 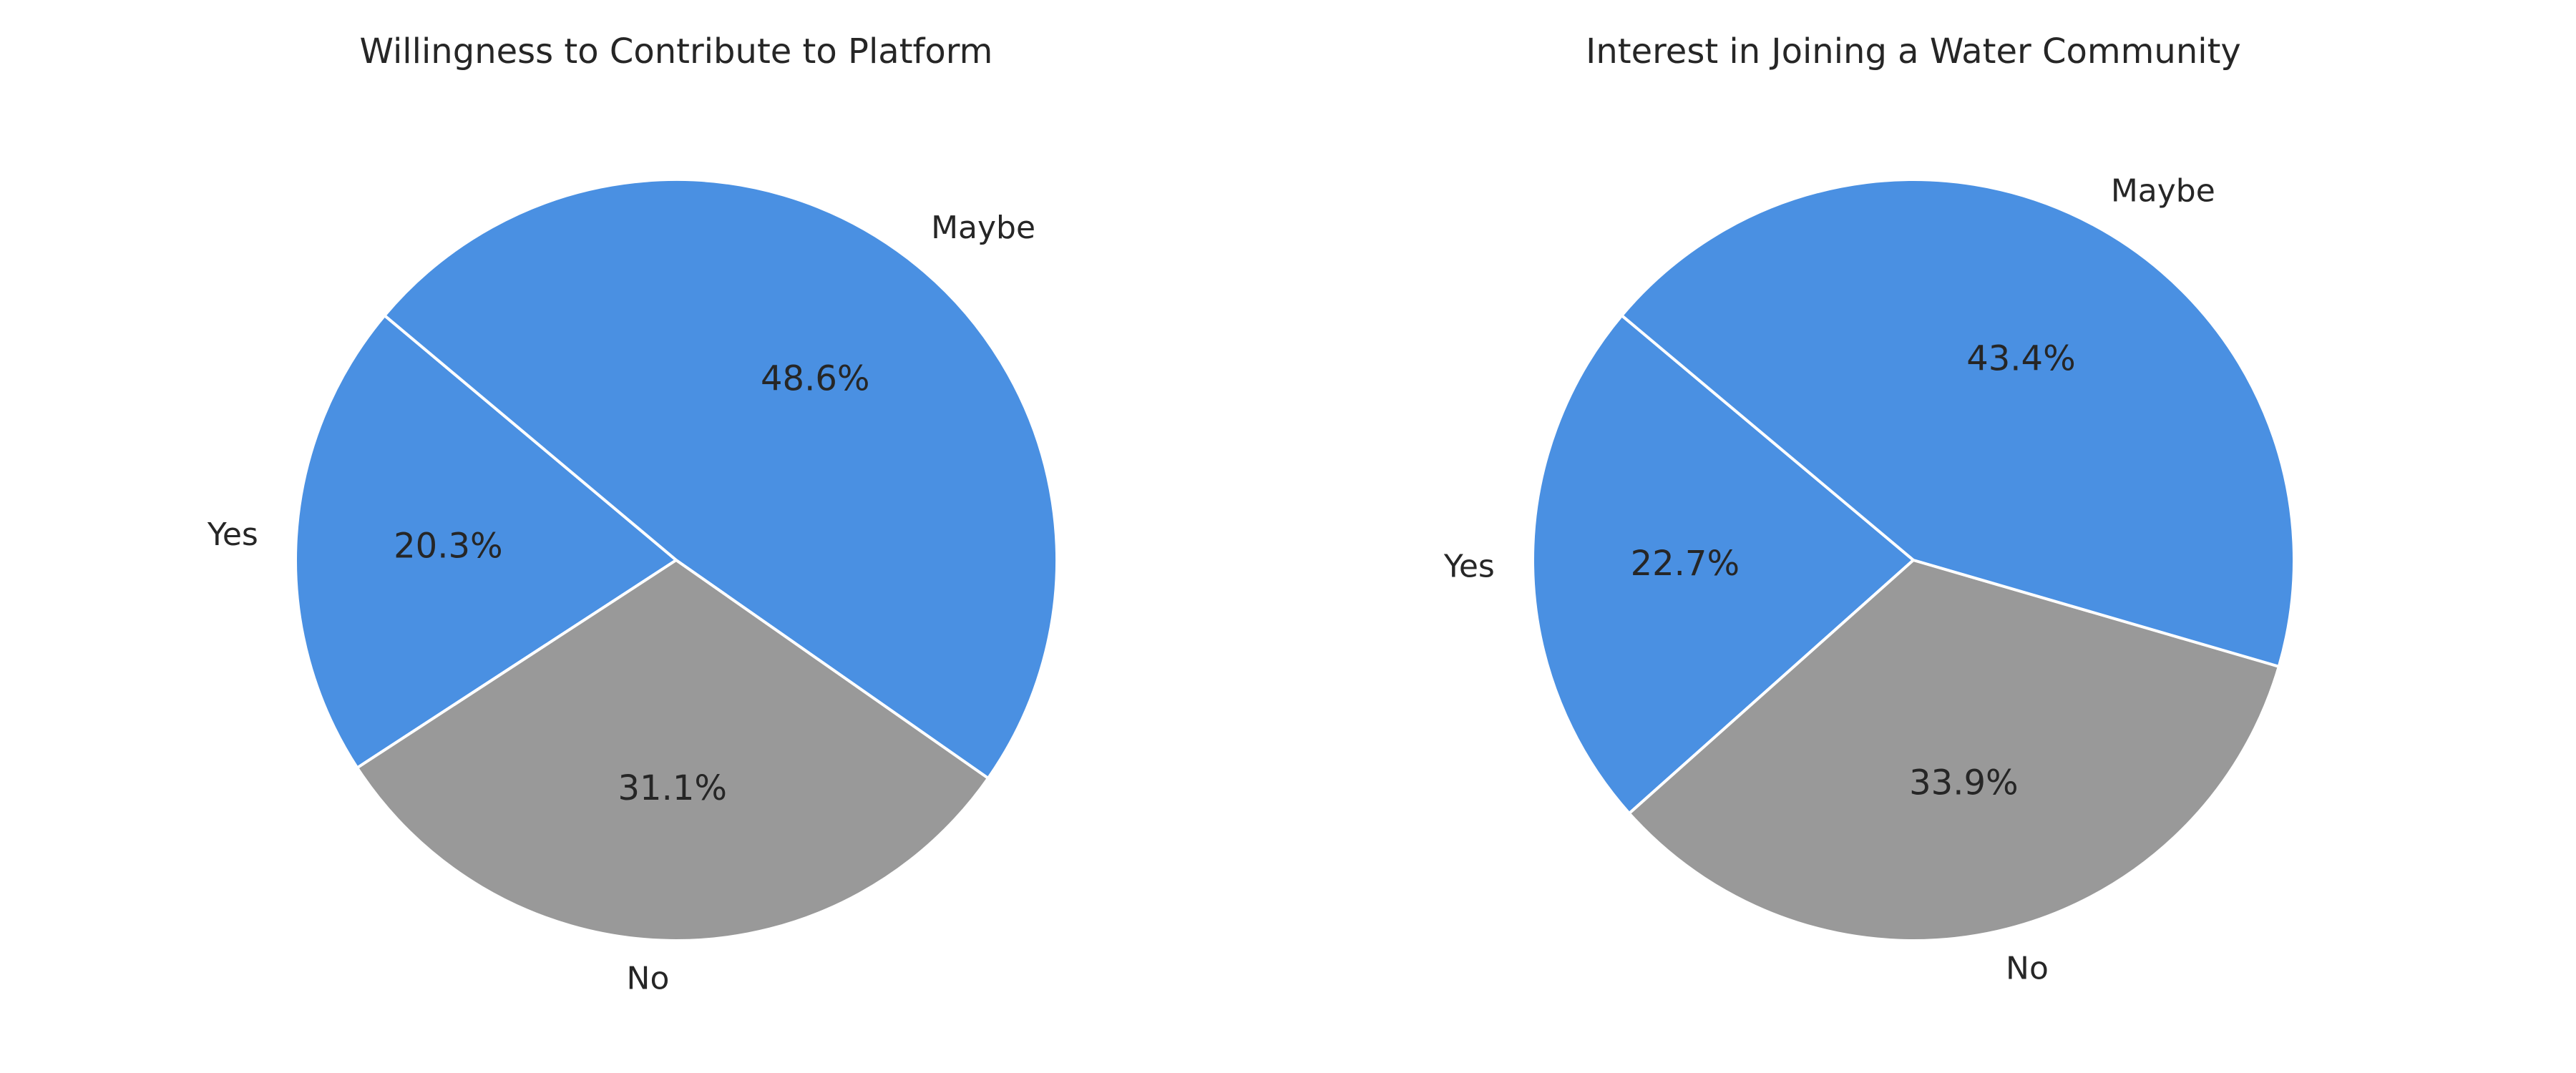 I want to click on chart-title: Willingness to Contribute to Platform, so click(x=676, y=51).